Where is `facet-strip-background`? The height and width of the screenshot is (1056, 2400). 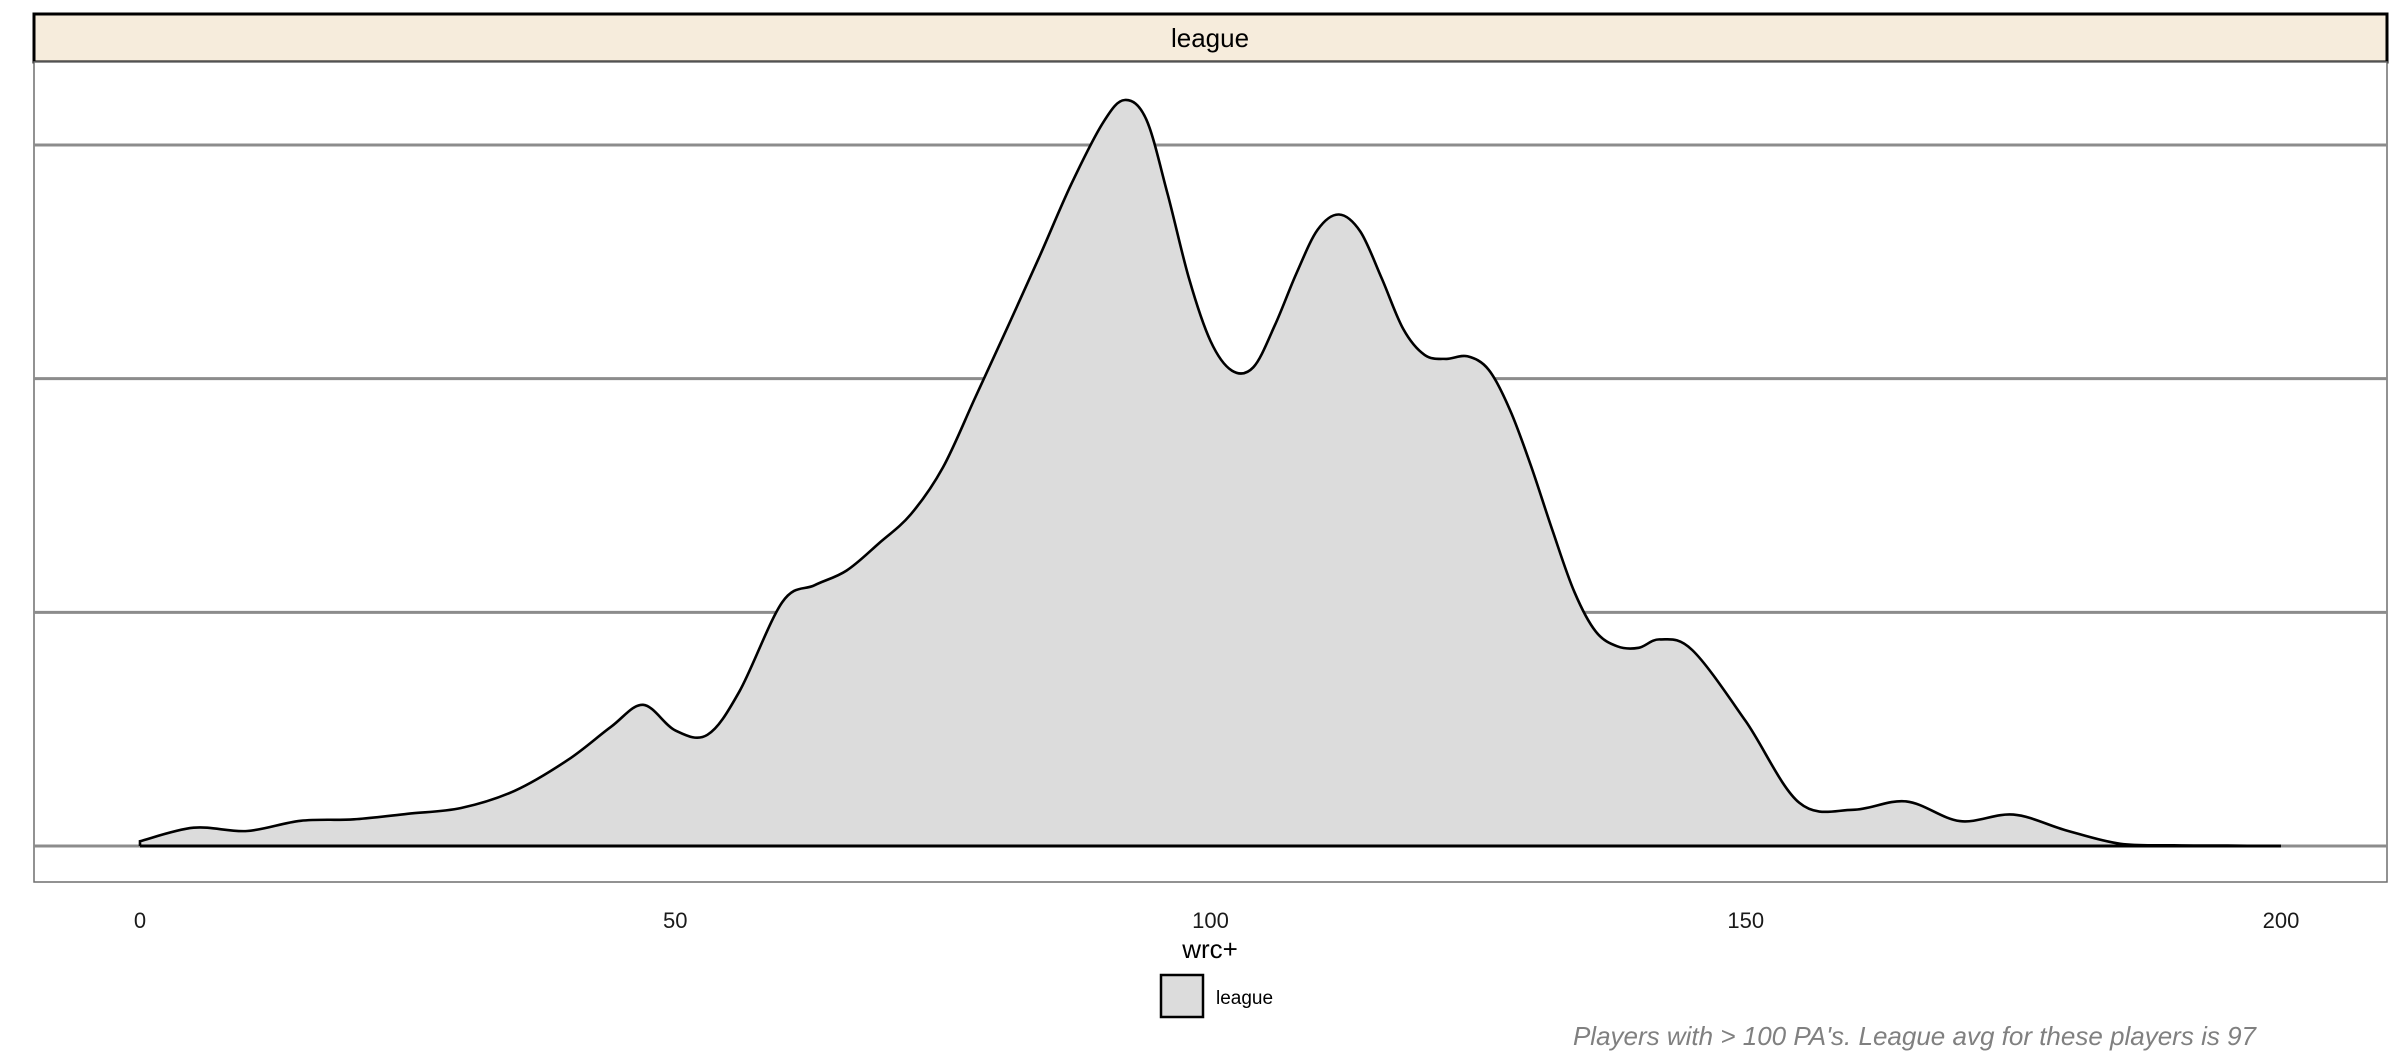
facet-strip-background is located at coordinates (1210, 38).